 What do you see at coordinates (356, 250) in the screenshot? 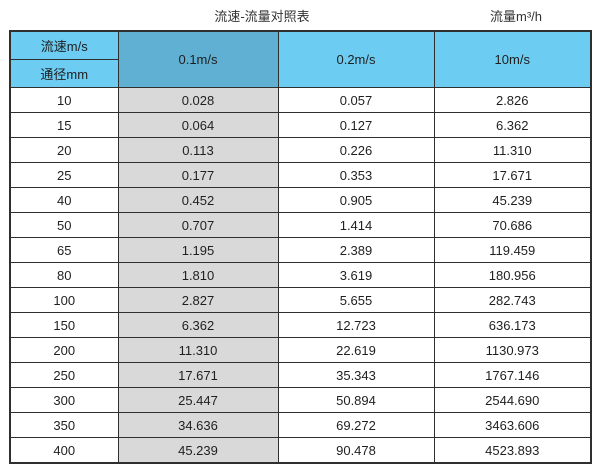
I see `flow-0-2ms-cell: 2.389` at bounding box center [356, 250].